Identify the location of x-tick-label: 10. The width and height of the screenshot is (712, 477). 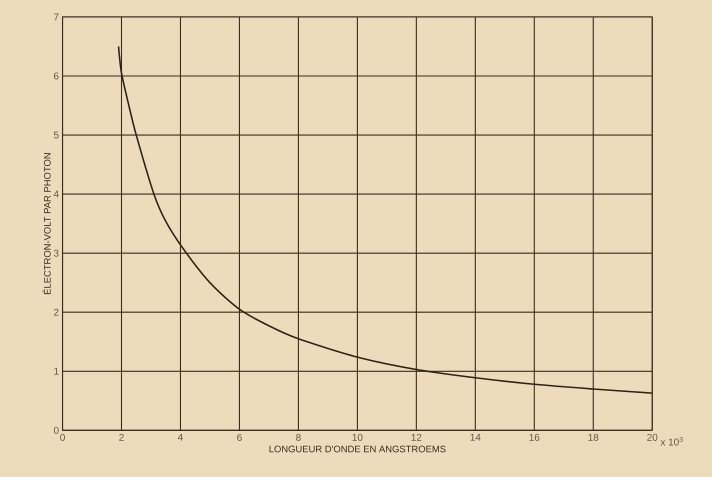
(357, 437).